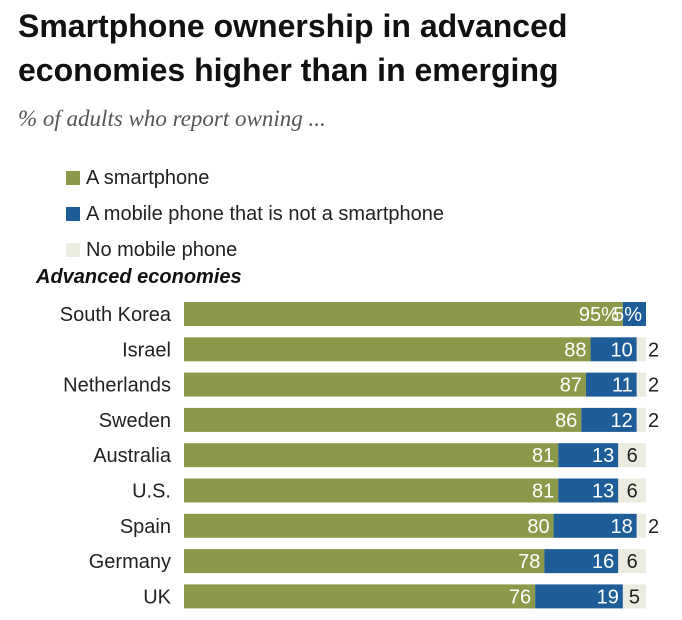 The height and width of the screenshot is (620, 682). I want to click on bar-segment-no-phone-sweden, so click(641, 419).